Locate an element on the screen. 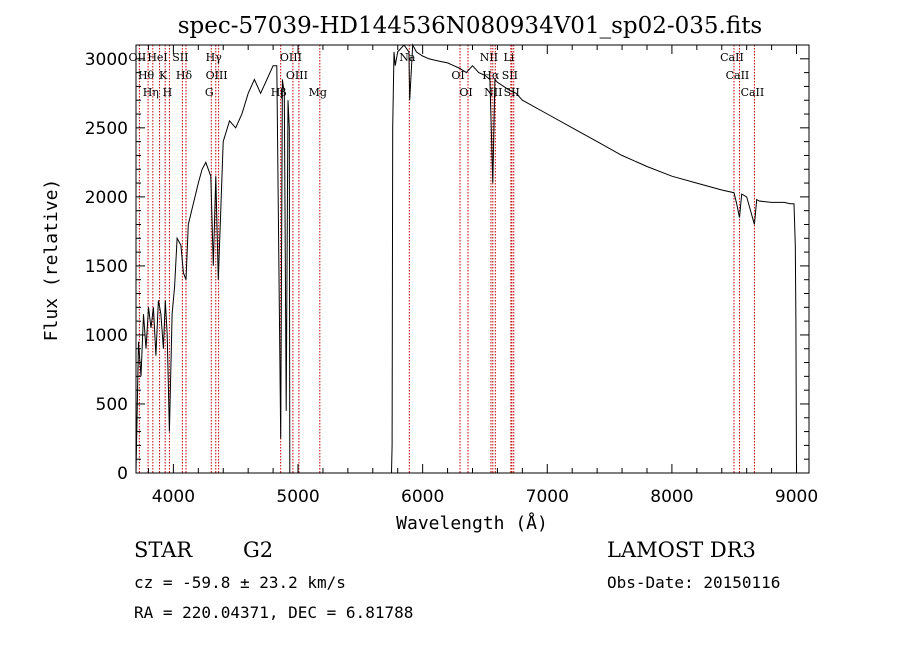 The image size is (900, 649). y-tick-label: 0 is located at coordinates (122, 474).